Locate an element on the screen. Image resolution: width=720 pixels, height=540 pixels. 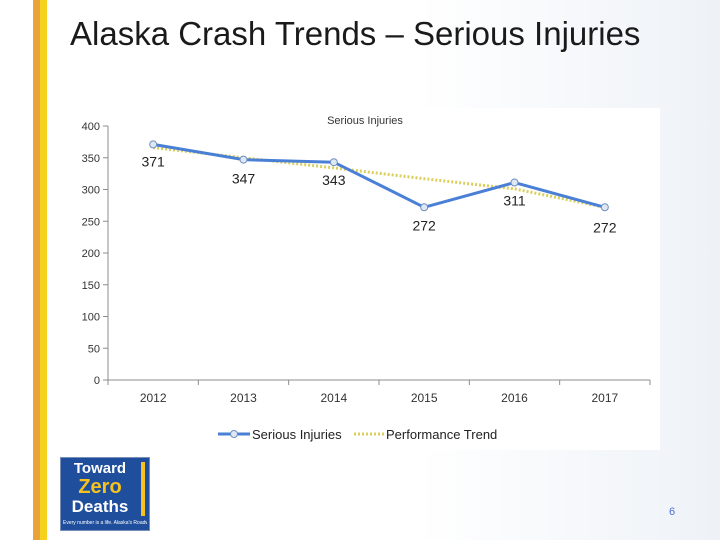
x-tick-label: 2015 is located at coordinates (424, 398).